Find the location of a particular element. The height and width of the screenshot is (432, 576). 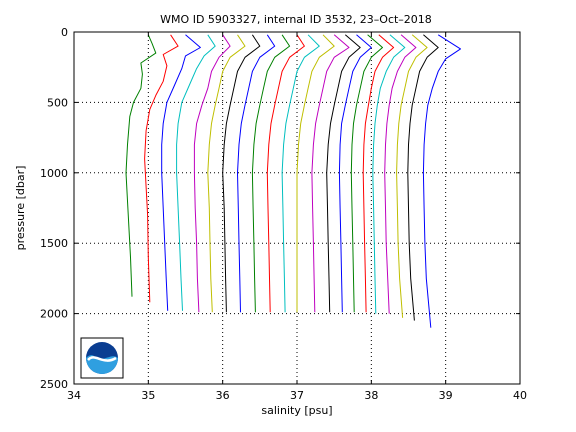

y-tick-label: 0 is located at coordinates (64, 32).